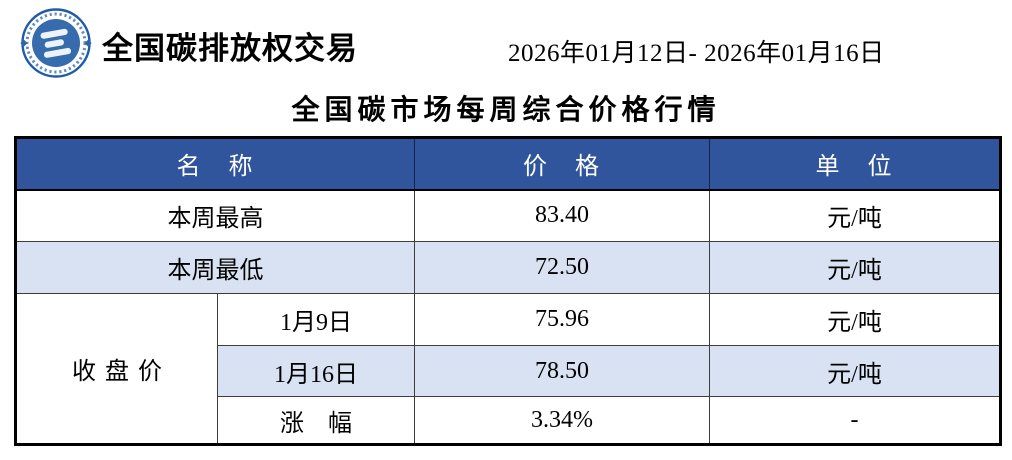 Image resolution: width=1012 pixels, height=460 pixels. What do you see at coordinates (696, 53) in the screenshot?
I see `date-range: 2026年01月12日- 2026年01月16日` at bounding box center [696, 53].